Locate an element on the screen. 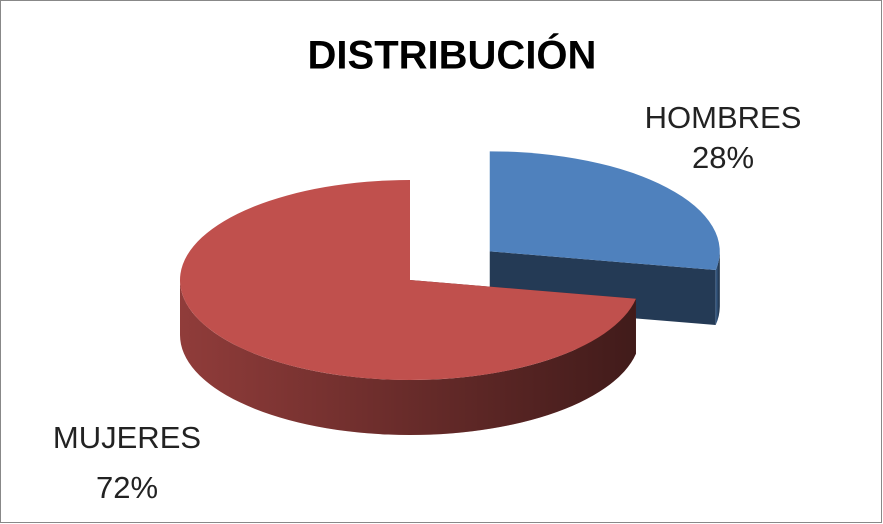  slice-value-label: 72% is located at coordinates (127, 487).